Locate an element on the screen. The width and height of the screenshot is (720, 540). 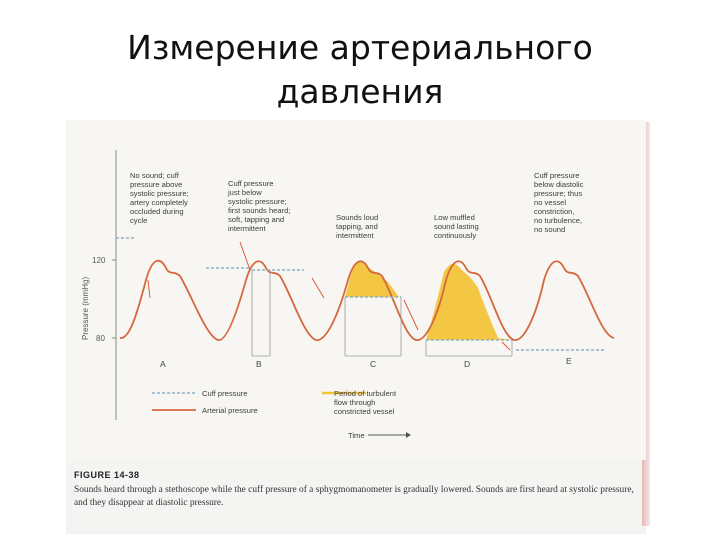
slide-title-line-1: Измерение артериального is located at coordinates (360, 47).